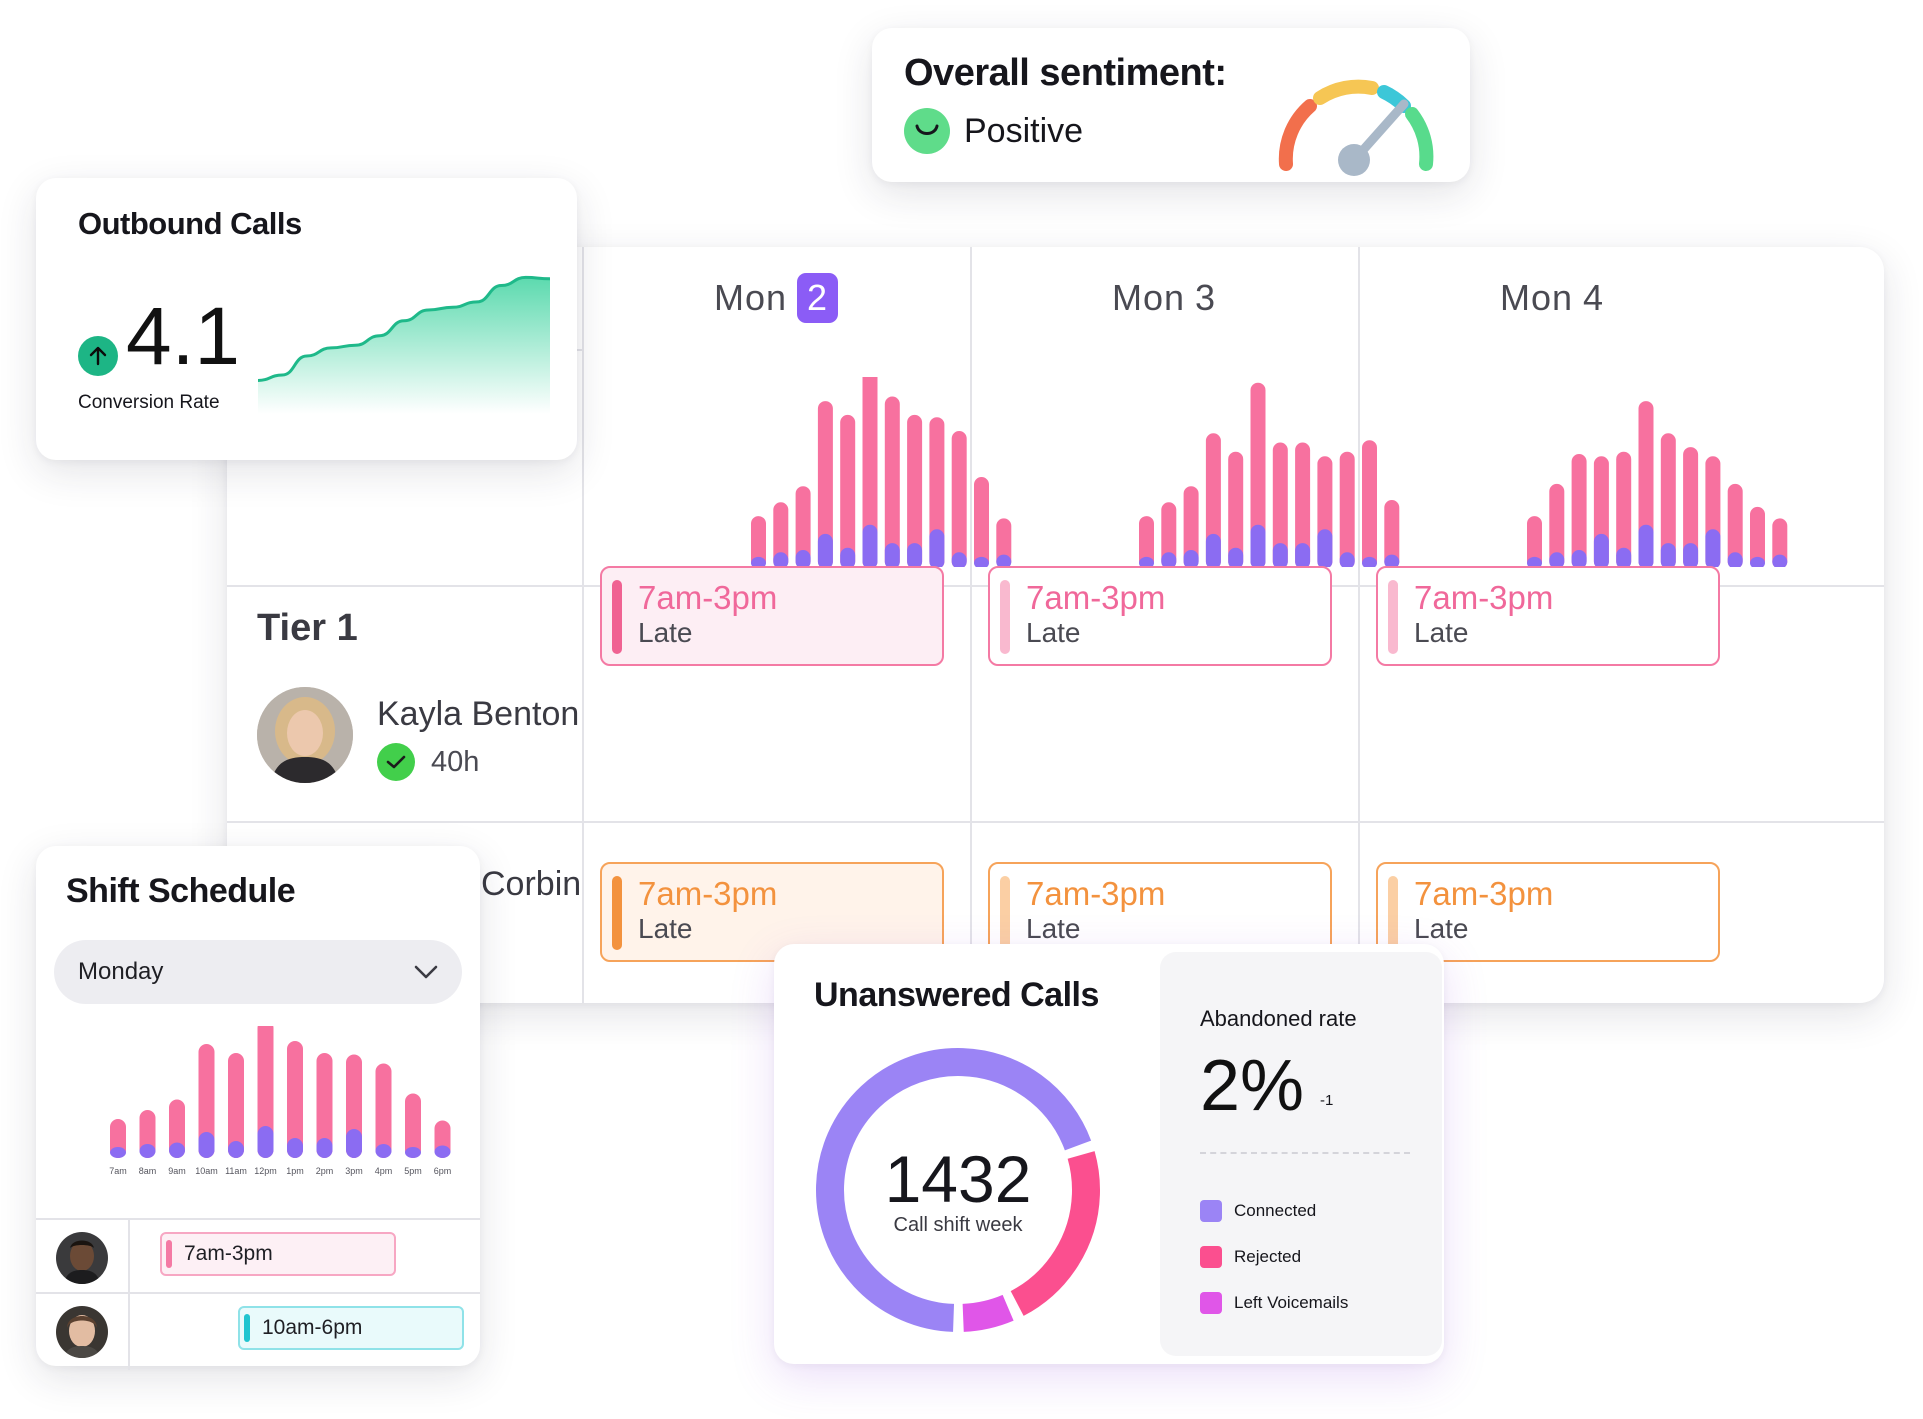 The image size is (1923, 1419). What do you see at coordinates (404, 345) in the screenshot?
I see `sparkline-area` at bounding box center [404, 345].